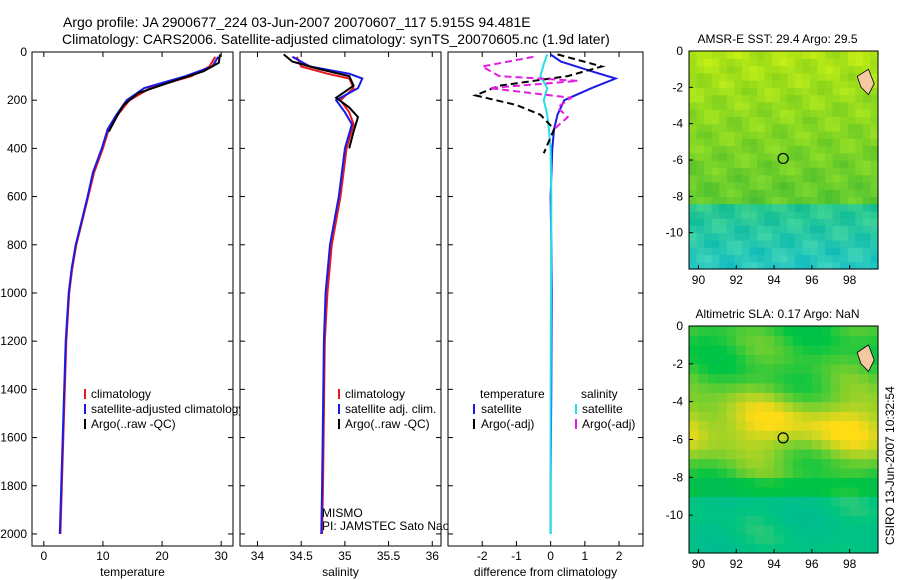  I want to click on x-tick-label: 30, so click(221, 556).